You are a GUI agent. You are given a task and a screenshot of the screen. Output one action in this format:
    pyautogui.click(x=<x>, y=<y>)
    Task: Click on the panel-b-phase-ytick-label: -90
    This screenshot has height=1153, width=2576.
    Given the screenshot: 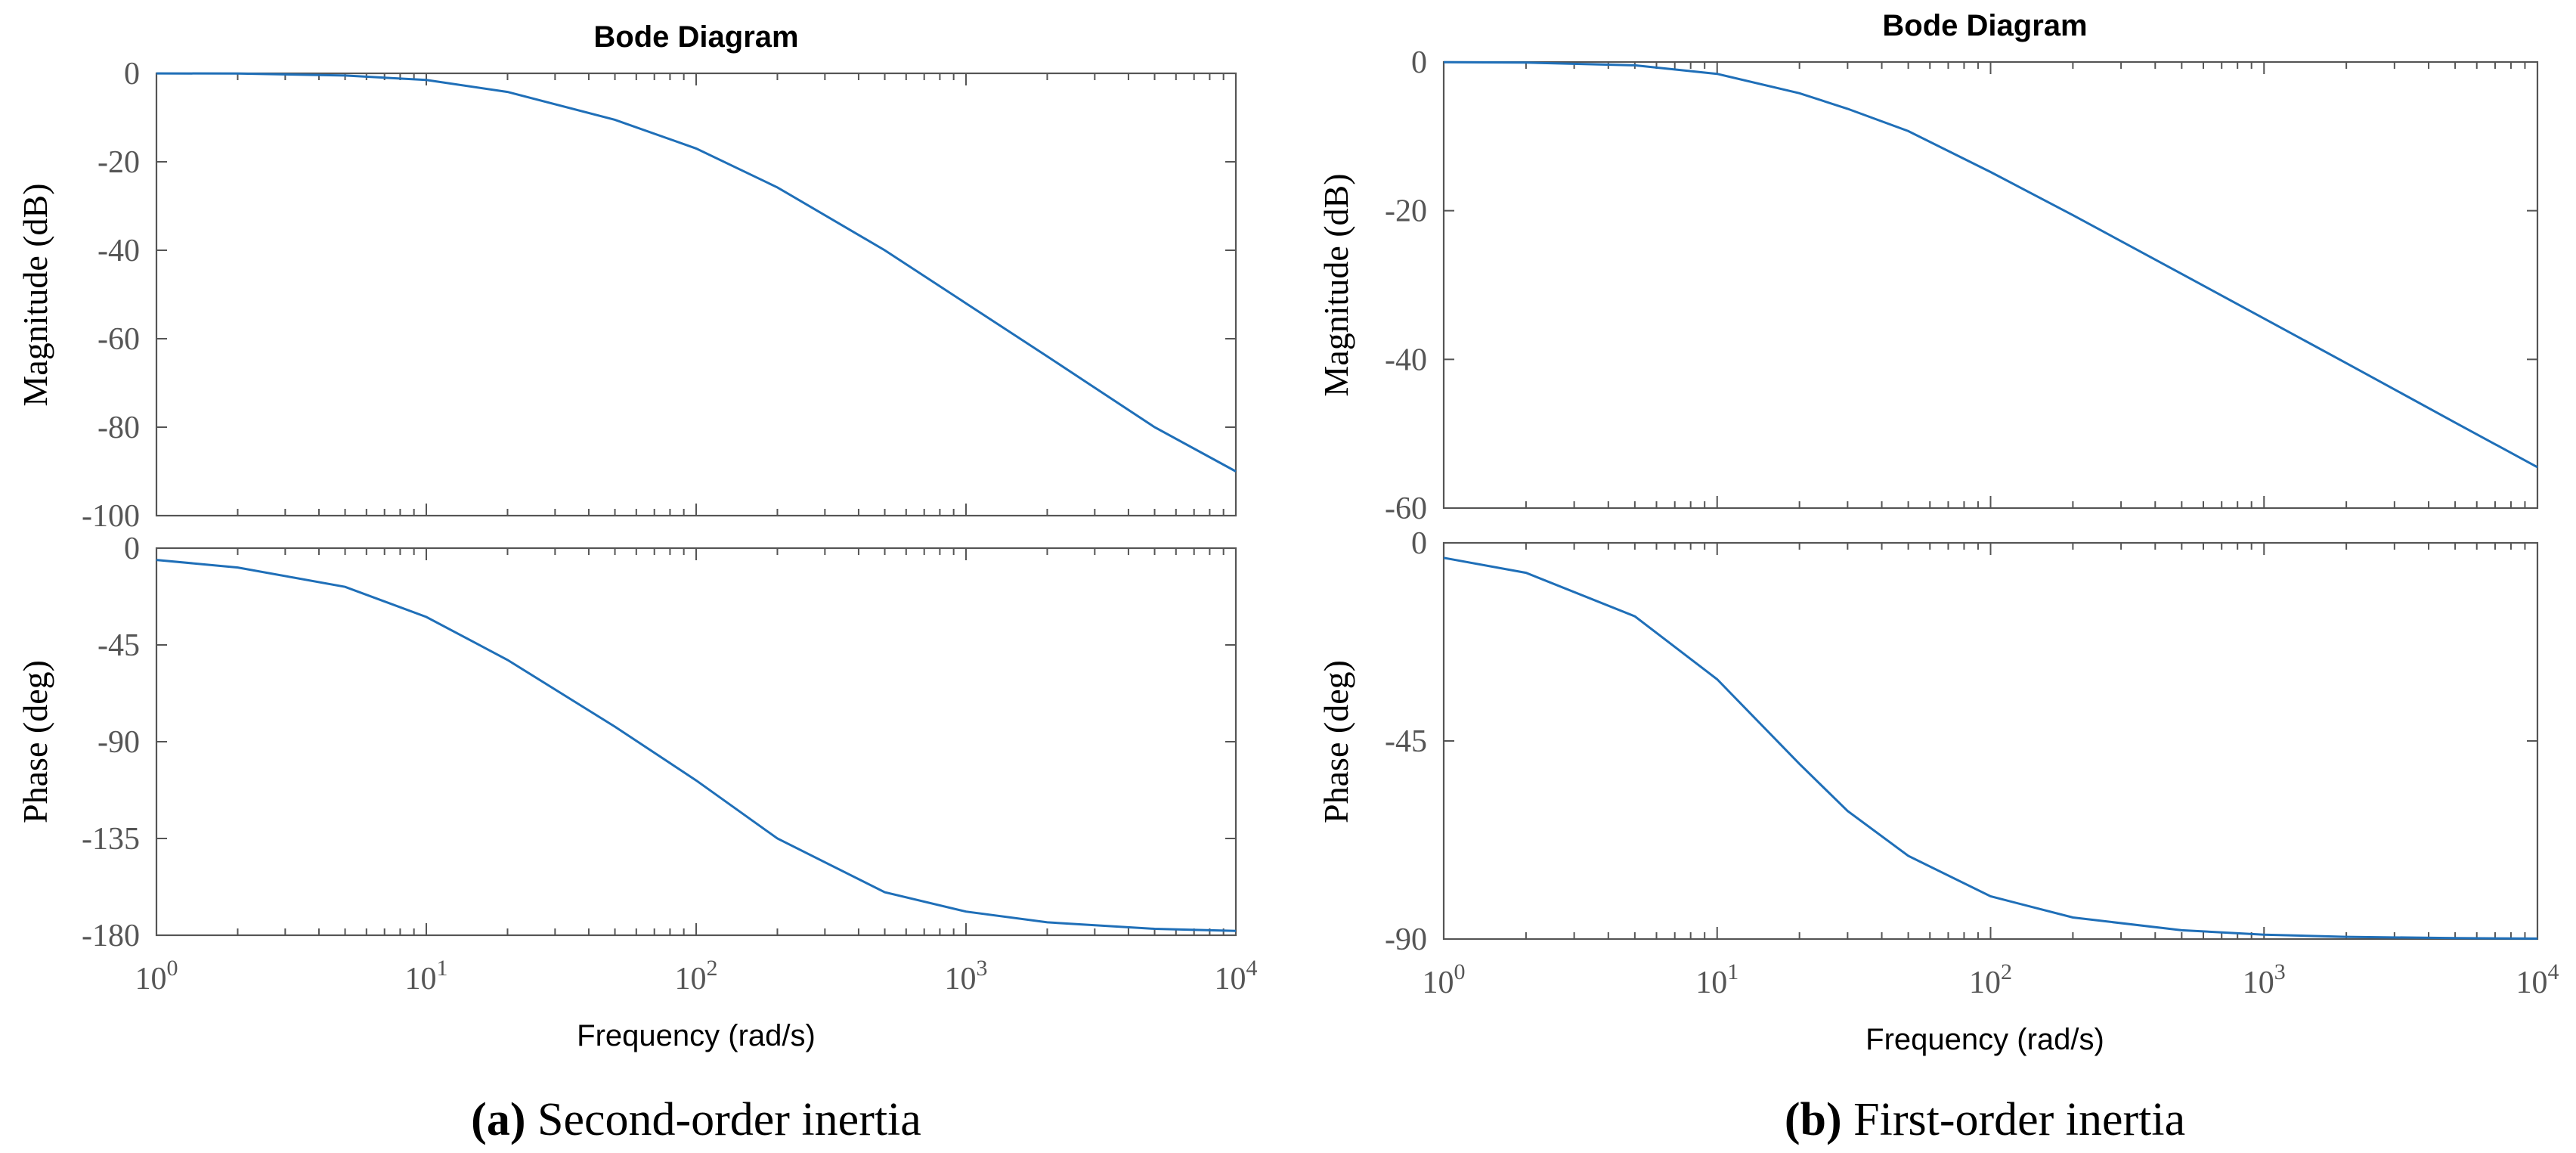 What is the action you would take?
    pyautogui.click(x=1406, y=939)
    